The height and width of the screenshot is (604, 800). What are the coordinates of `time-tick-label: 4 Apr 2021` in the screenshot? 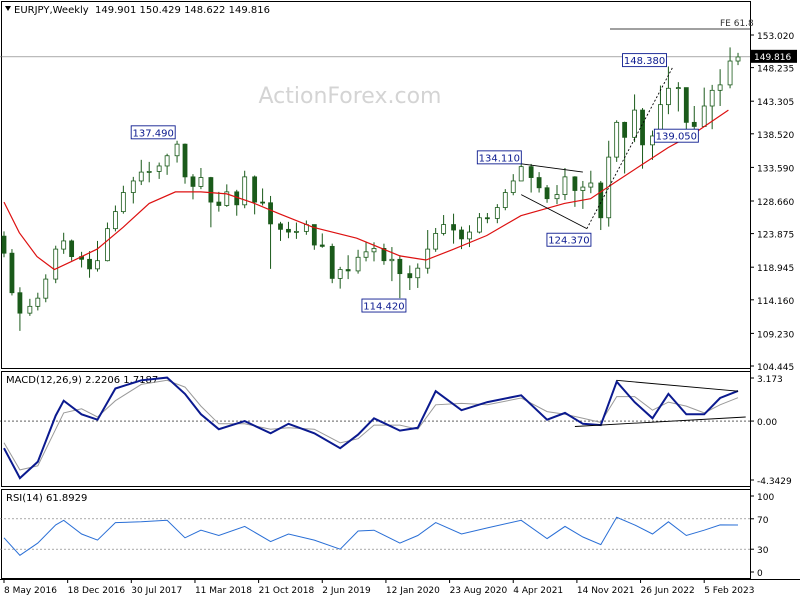 It's located at (538, 591).